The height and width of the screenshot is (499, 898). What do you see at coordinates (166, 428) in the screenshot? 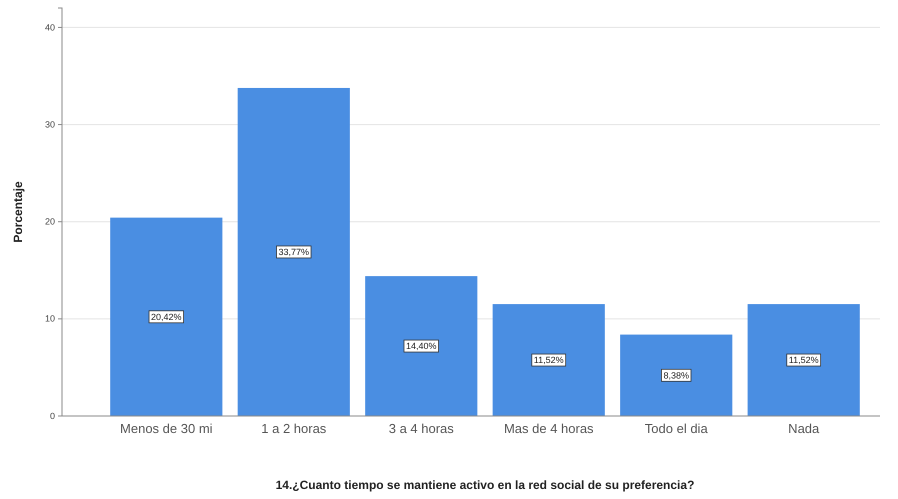
I see `x-tick-label: Menos de 30 mi` at bounding box center [166, 428].